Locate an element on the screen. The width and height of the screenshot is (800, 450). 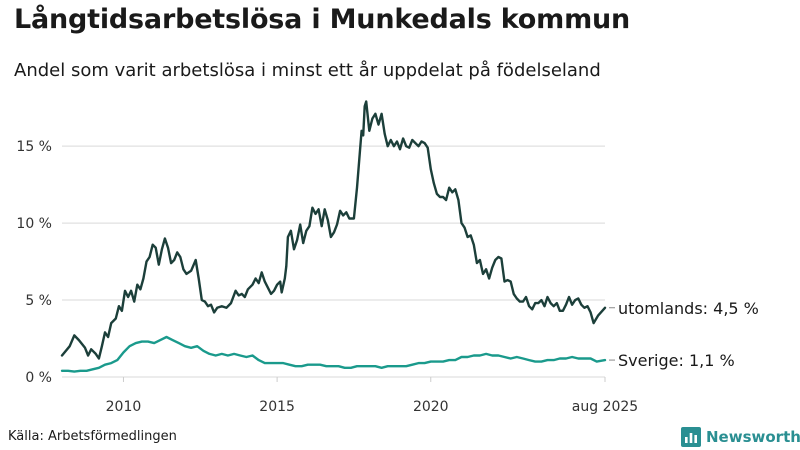
chart-title: Långtidsarbetslösa i Munkedals kommun is located at coordinates (322, 19).